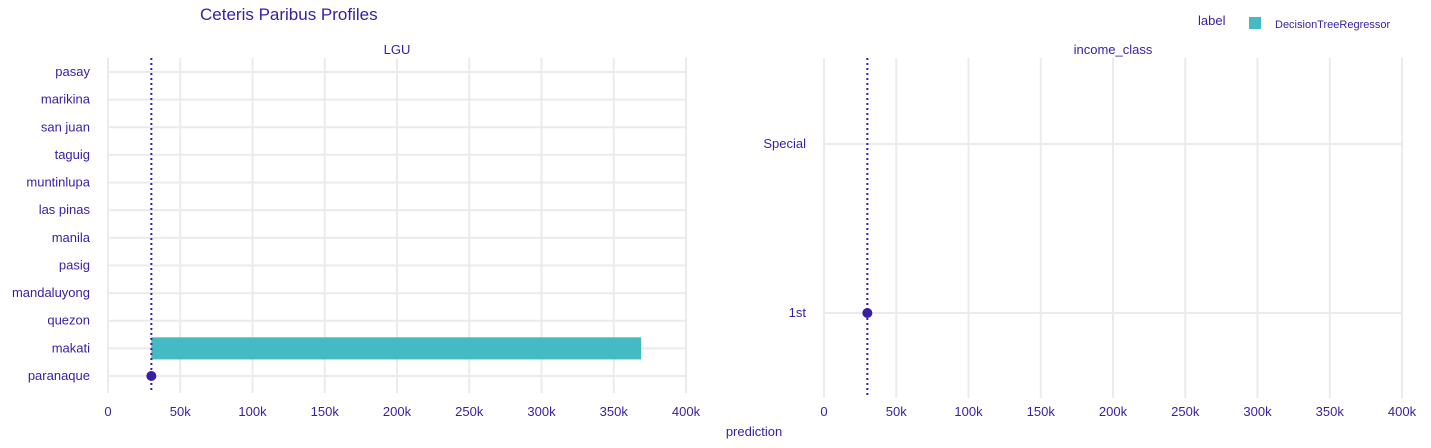 This screenshot has height=448, width=1431. What do you see at coordinates (784, 143) in the screenshot?
I see `y-tick-label: Special` at bounding box center [784, 143].